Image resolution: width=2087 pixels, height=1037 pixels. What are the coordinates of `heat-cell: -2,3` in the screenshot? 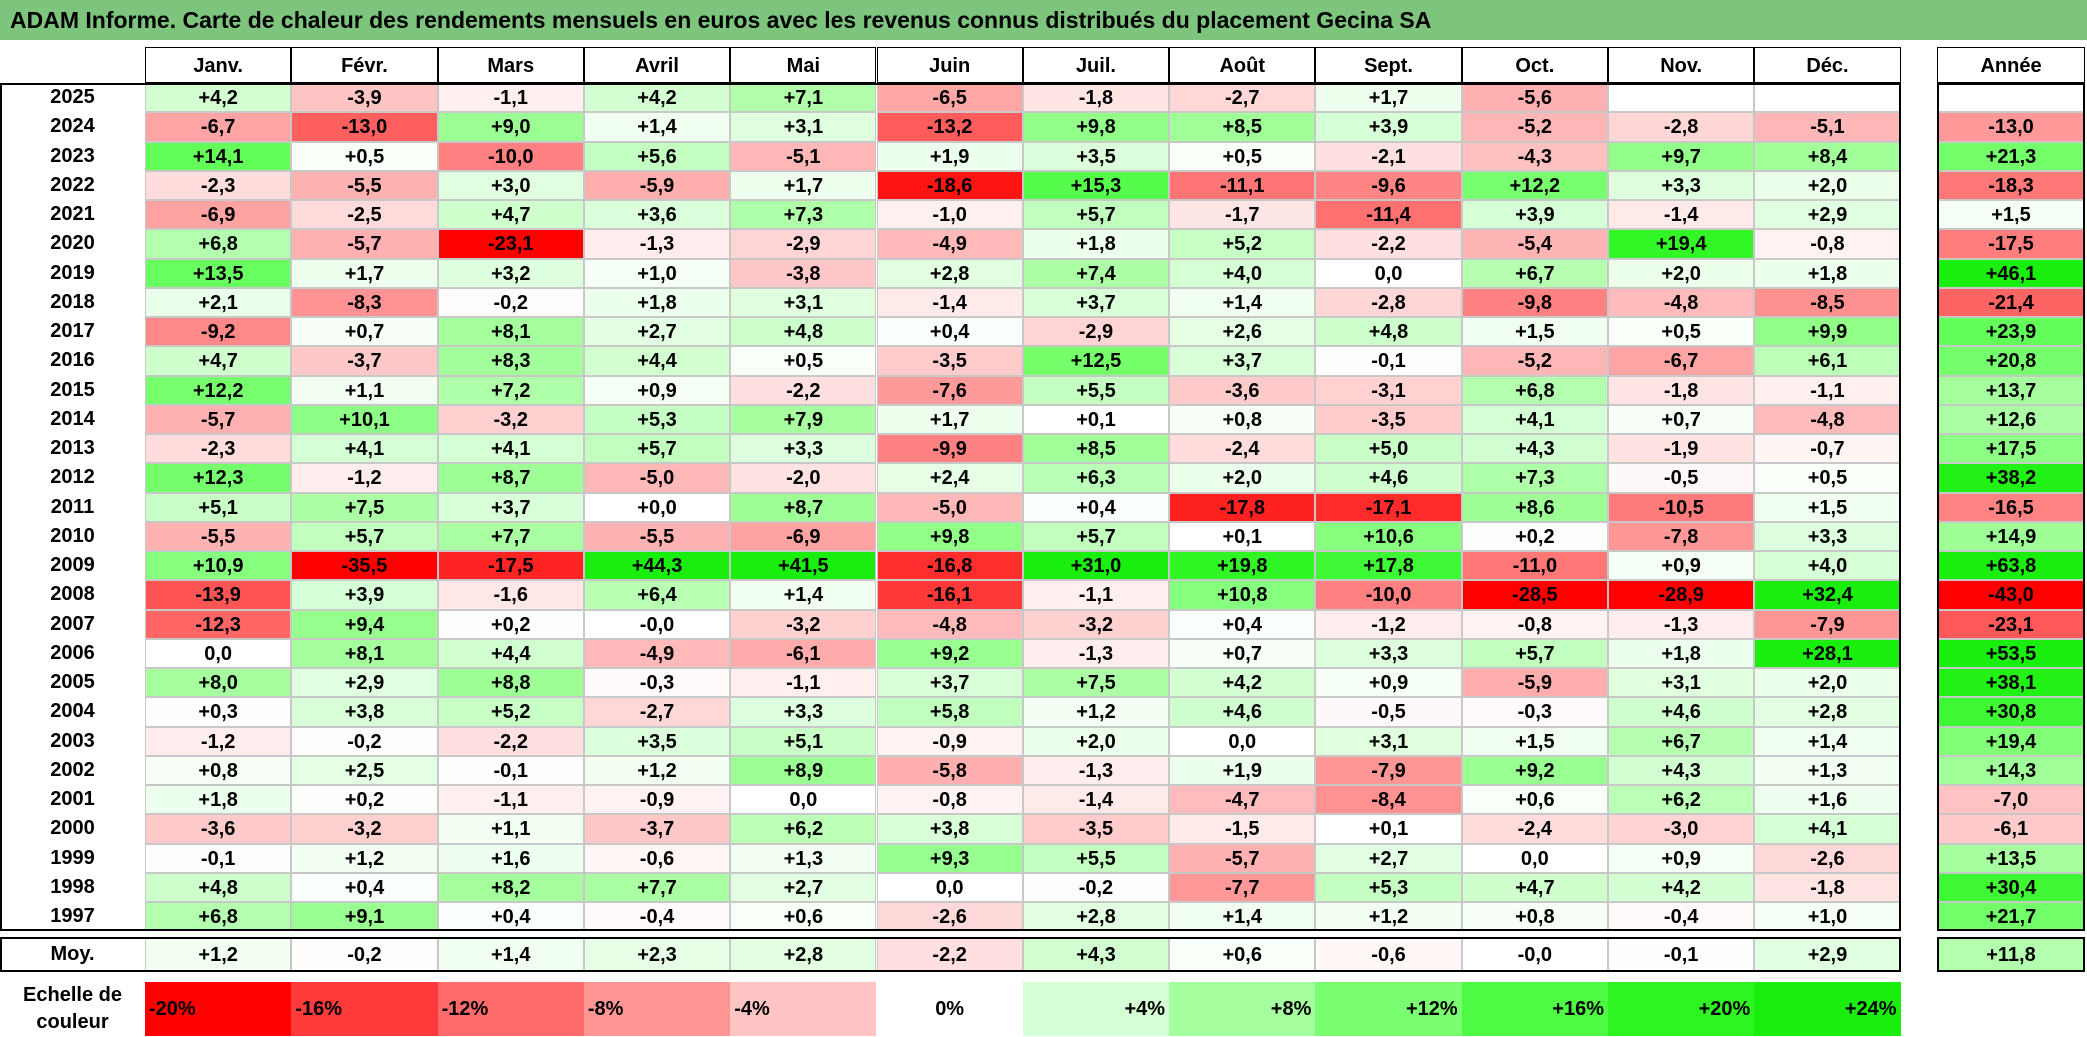 It's located at (218, 449).